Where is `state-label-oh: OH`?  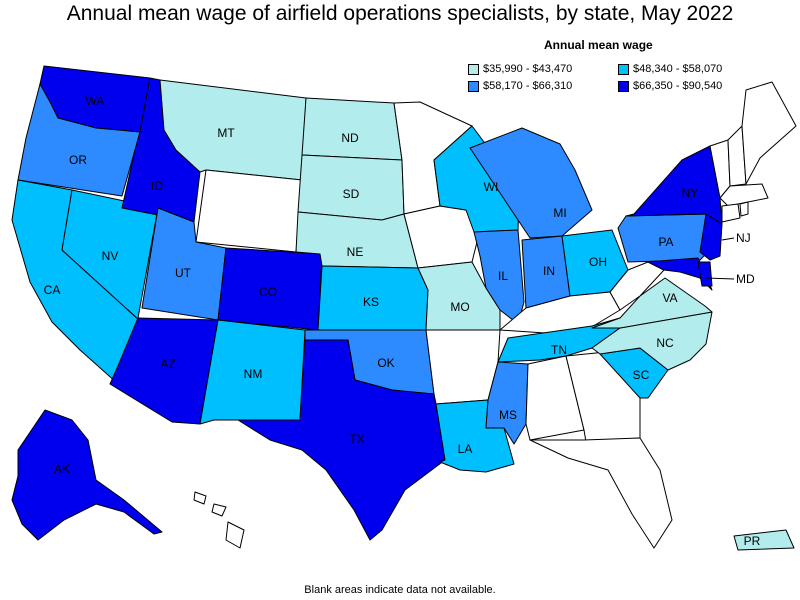 state-label-oh: OH is located at coordinates (598, 262).